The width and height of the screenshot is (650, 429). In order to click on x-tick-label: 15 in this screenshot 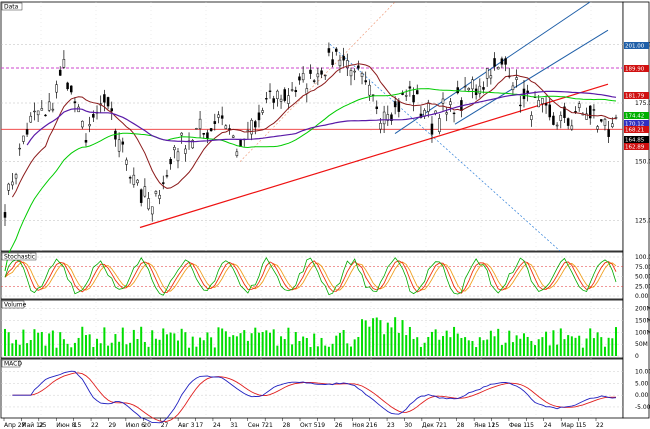, I will do `click(78, 425)`.